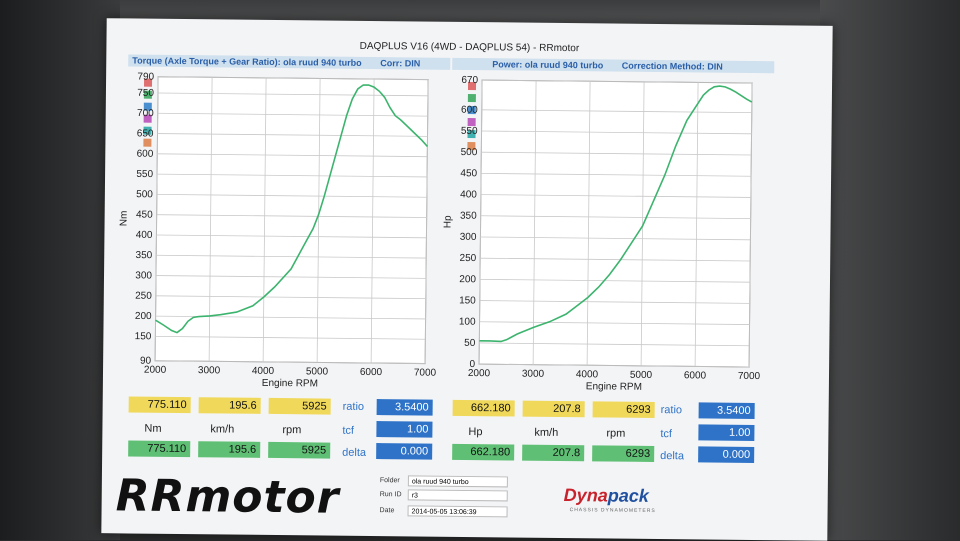 The height and width of the screenshot is (541, 960). Describe the element at coordinates (616, 433) in the screenshot. I see `unit-rpm-right: rpm` at that location.